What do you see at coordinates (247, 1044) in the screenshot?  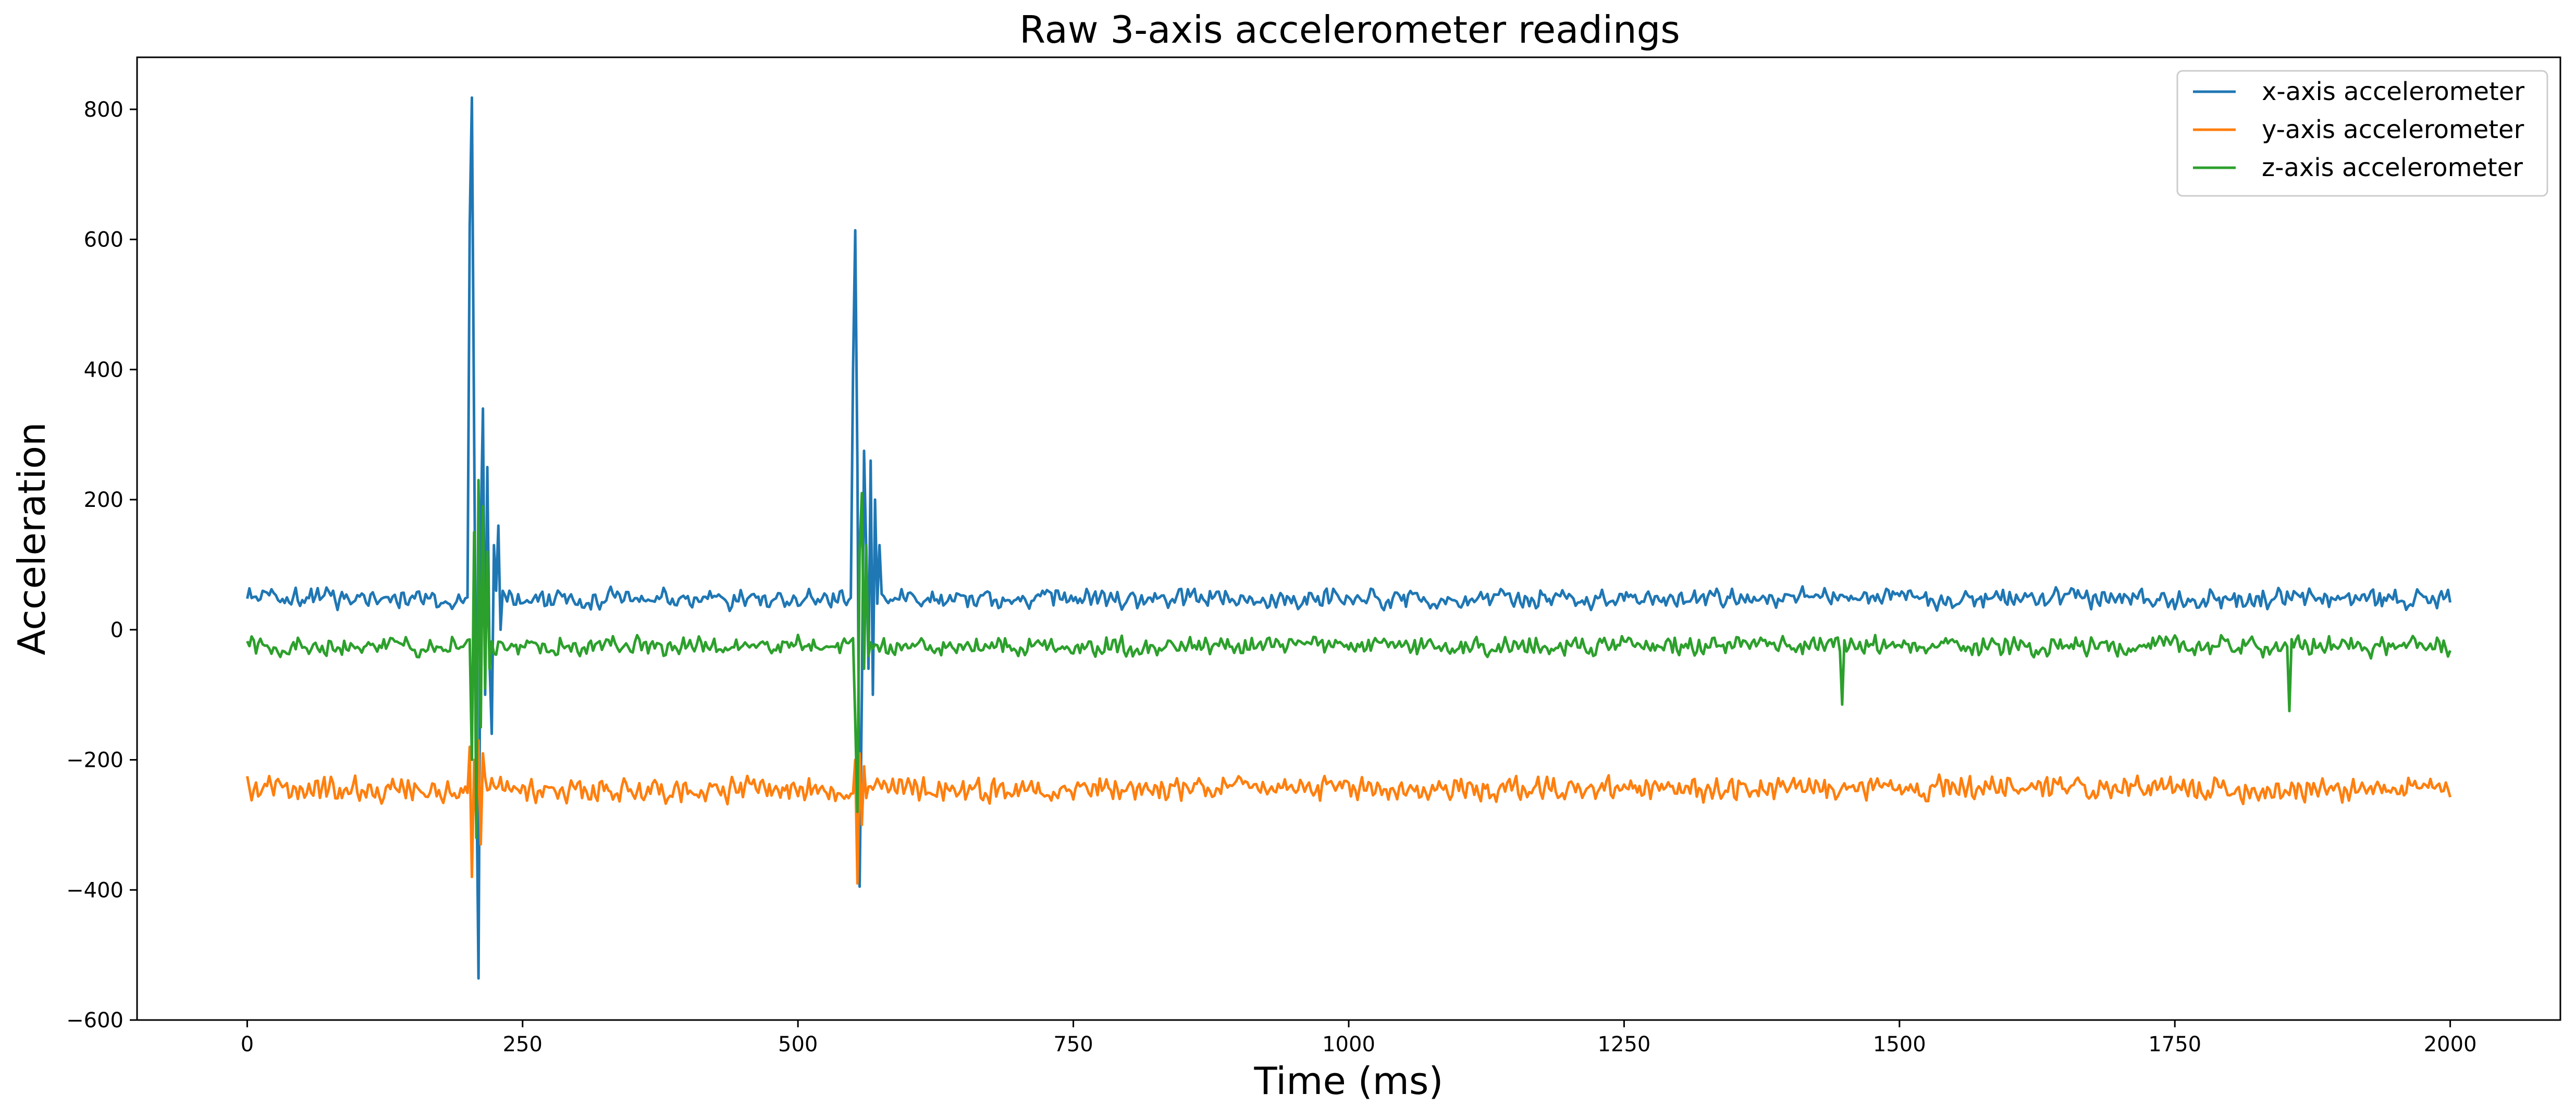 I see `x-tick-label: 0` at bounding box center [247, 1044].